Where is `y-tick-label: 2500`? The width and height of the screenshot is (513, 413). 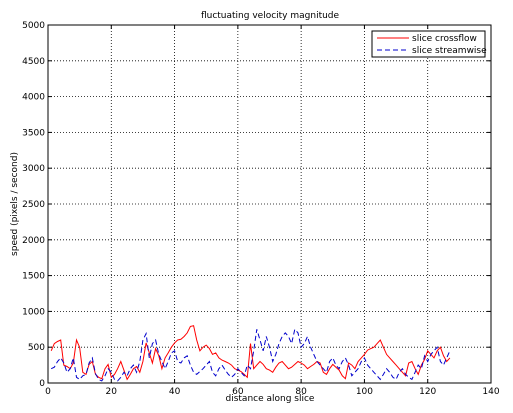 y-tick-label: 2500 is located at coordinates (33, 205).